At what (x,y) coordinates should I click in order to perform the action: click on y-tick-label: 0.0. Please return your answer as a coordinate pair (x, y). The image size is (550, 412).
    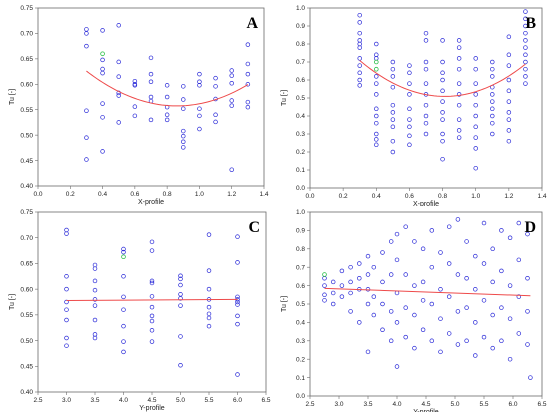
    Looking at the image, I should click on (300, 396).